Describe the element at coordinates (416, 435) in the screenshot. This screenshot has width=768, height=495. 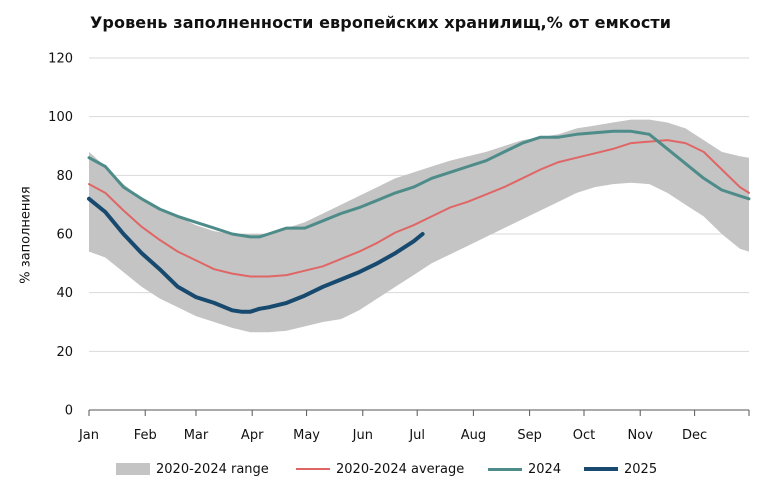
I see `x-tick-label-jul: Jul` at that location.